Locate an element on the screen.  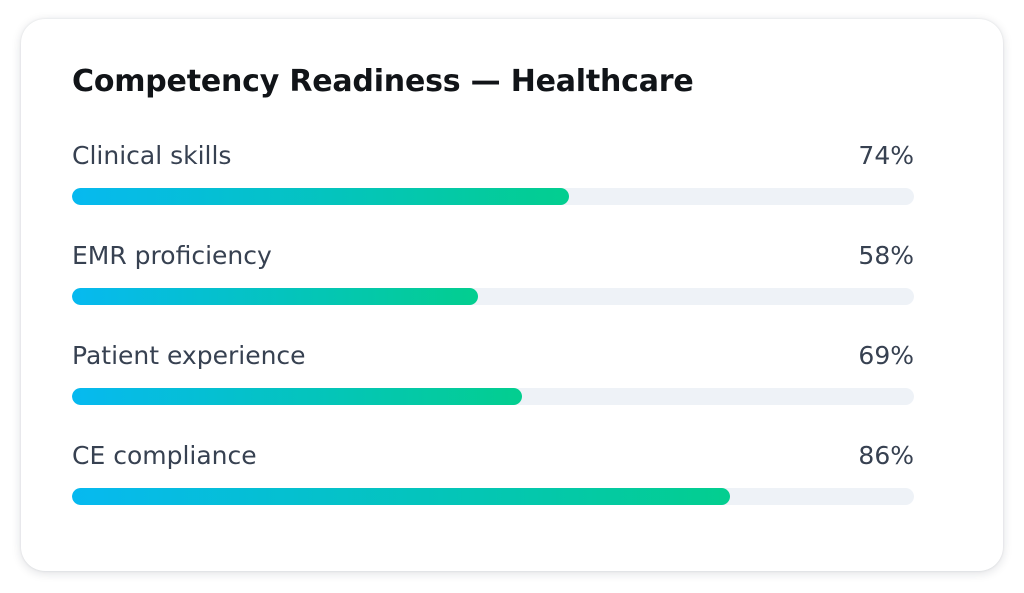
metric-value: 69% is located at coordinates (886, 355).